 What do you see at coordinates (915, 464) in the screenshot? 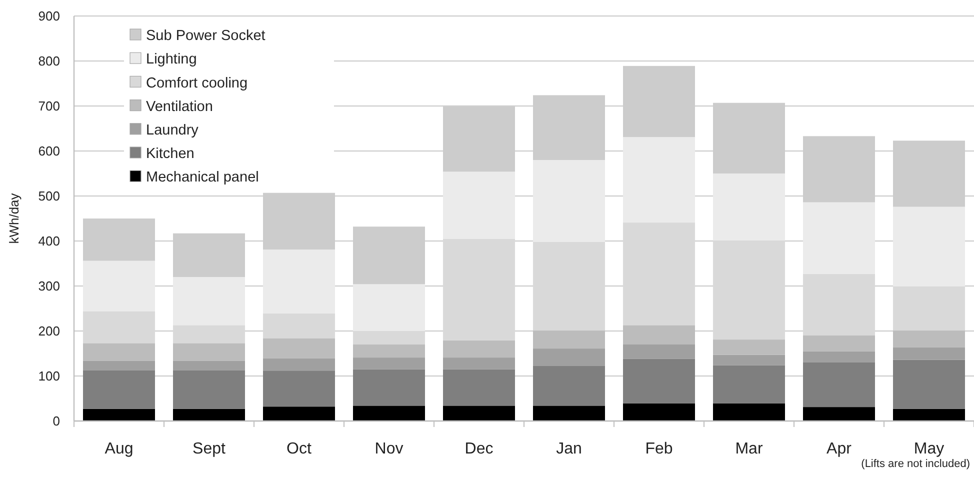
I see `text: (Lifts are not included)` at bounding box center [915, 464].